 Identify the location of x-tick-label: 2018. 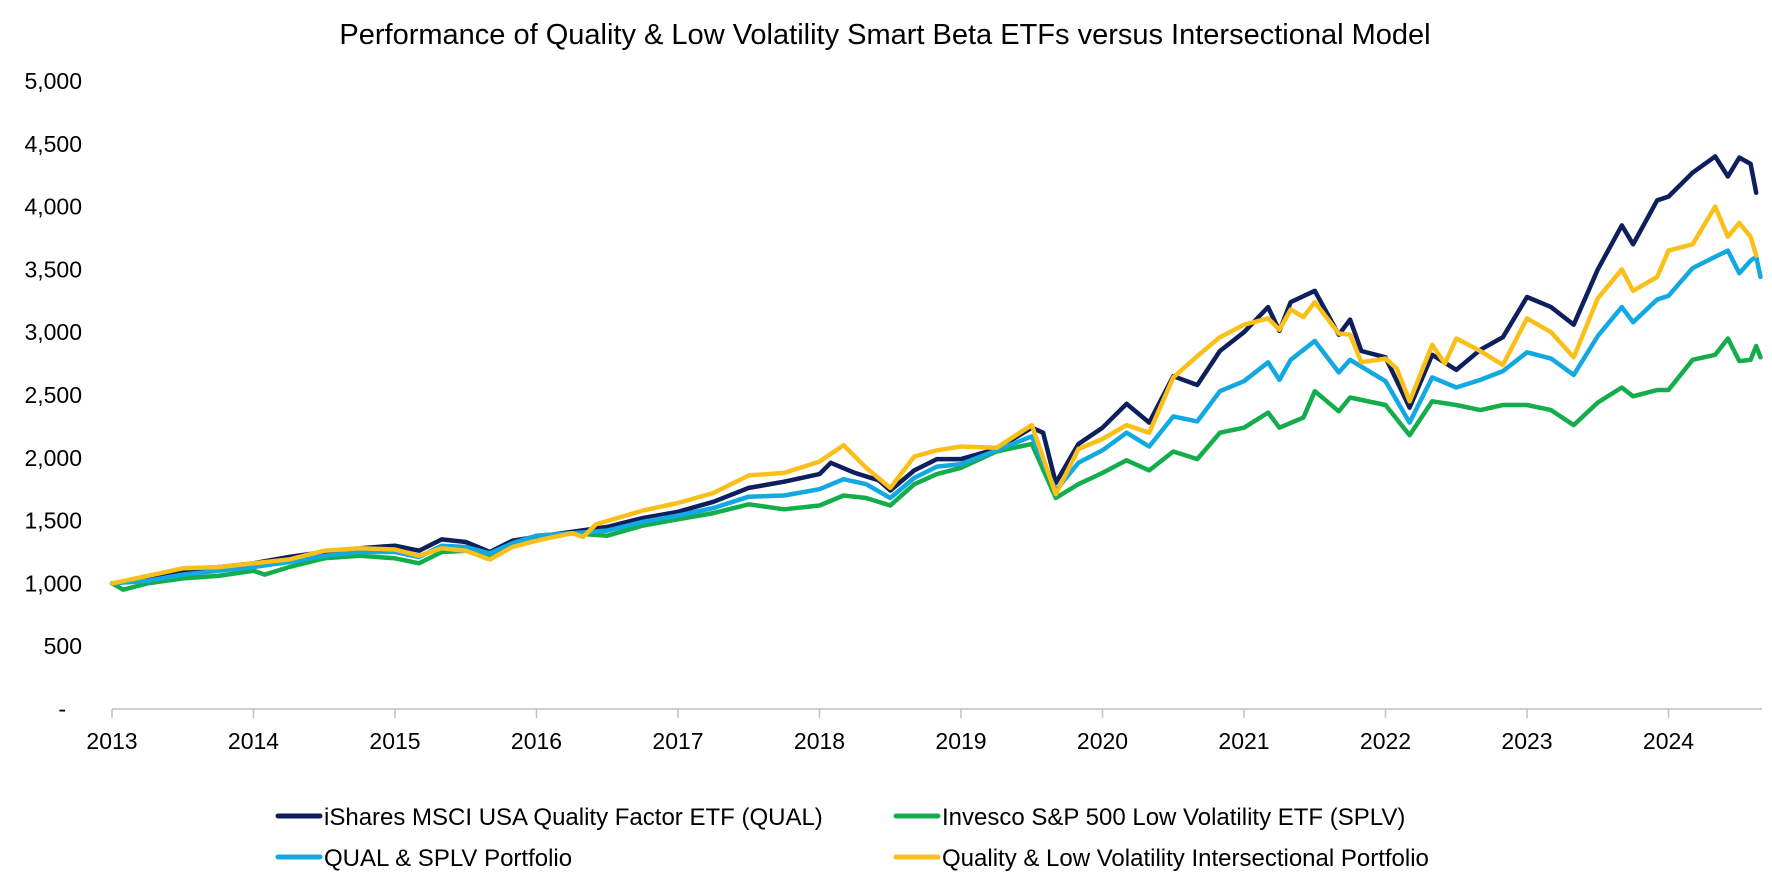
(819, 741).